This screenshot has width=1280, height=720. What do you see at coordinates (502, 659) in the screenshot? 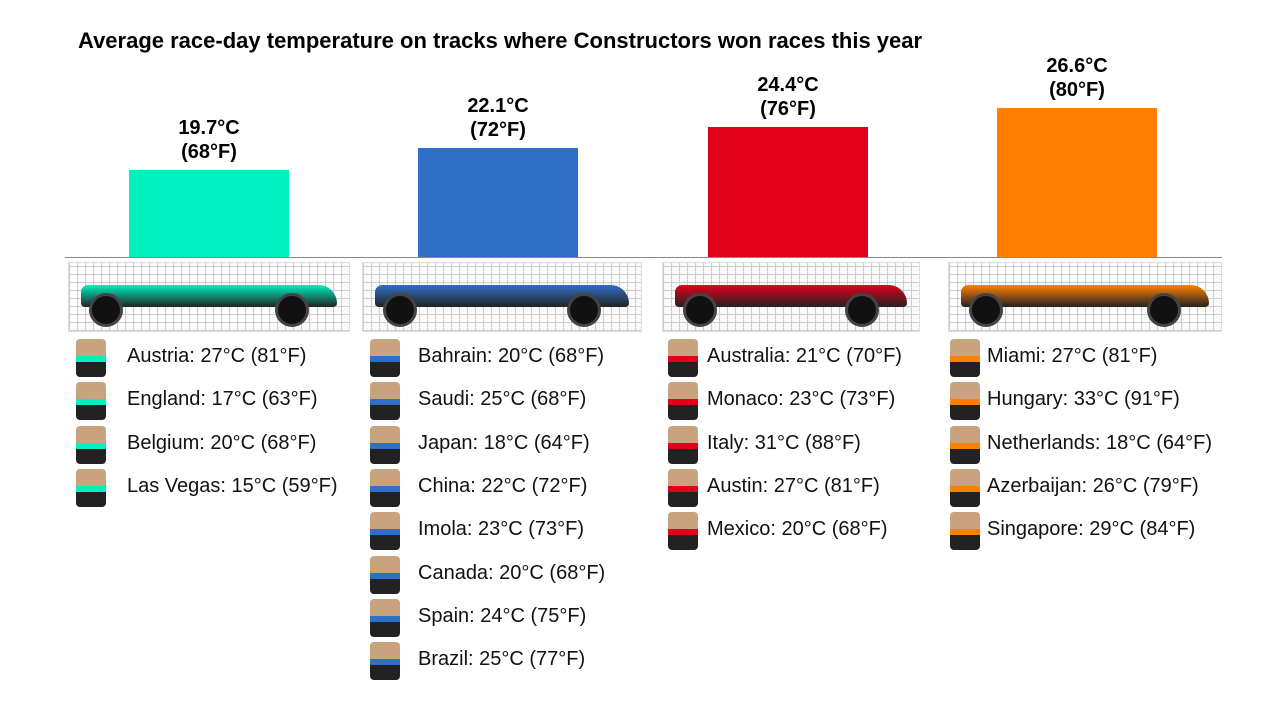
I see `race-item: Brazil: 25°C (77°F)` at bounding box center [502, 659].